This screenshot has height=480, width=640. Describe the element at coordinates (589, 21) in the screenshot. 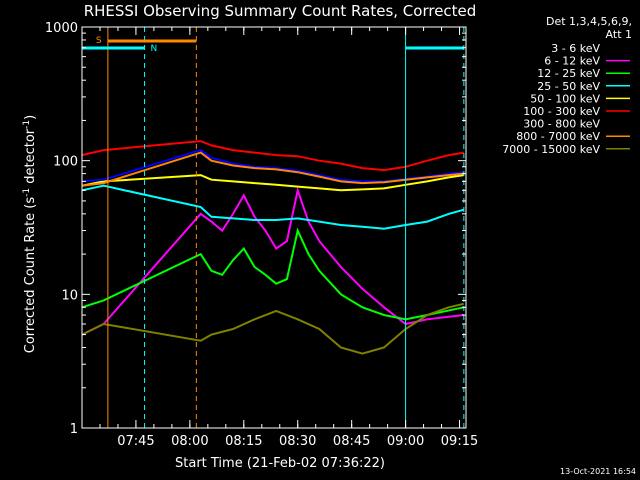

I see `legend-header-line1: Det 1,3,4,5,6,9,` at that location.